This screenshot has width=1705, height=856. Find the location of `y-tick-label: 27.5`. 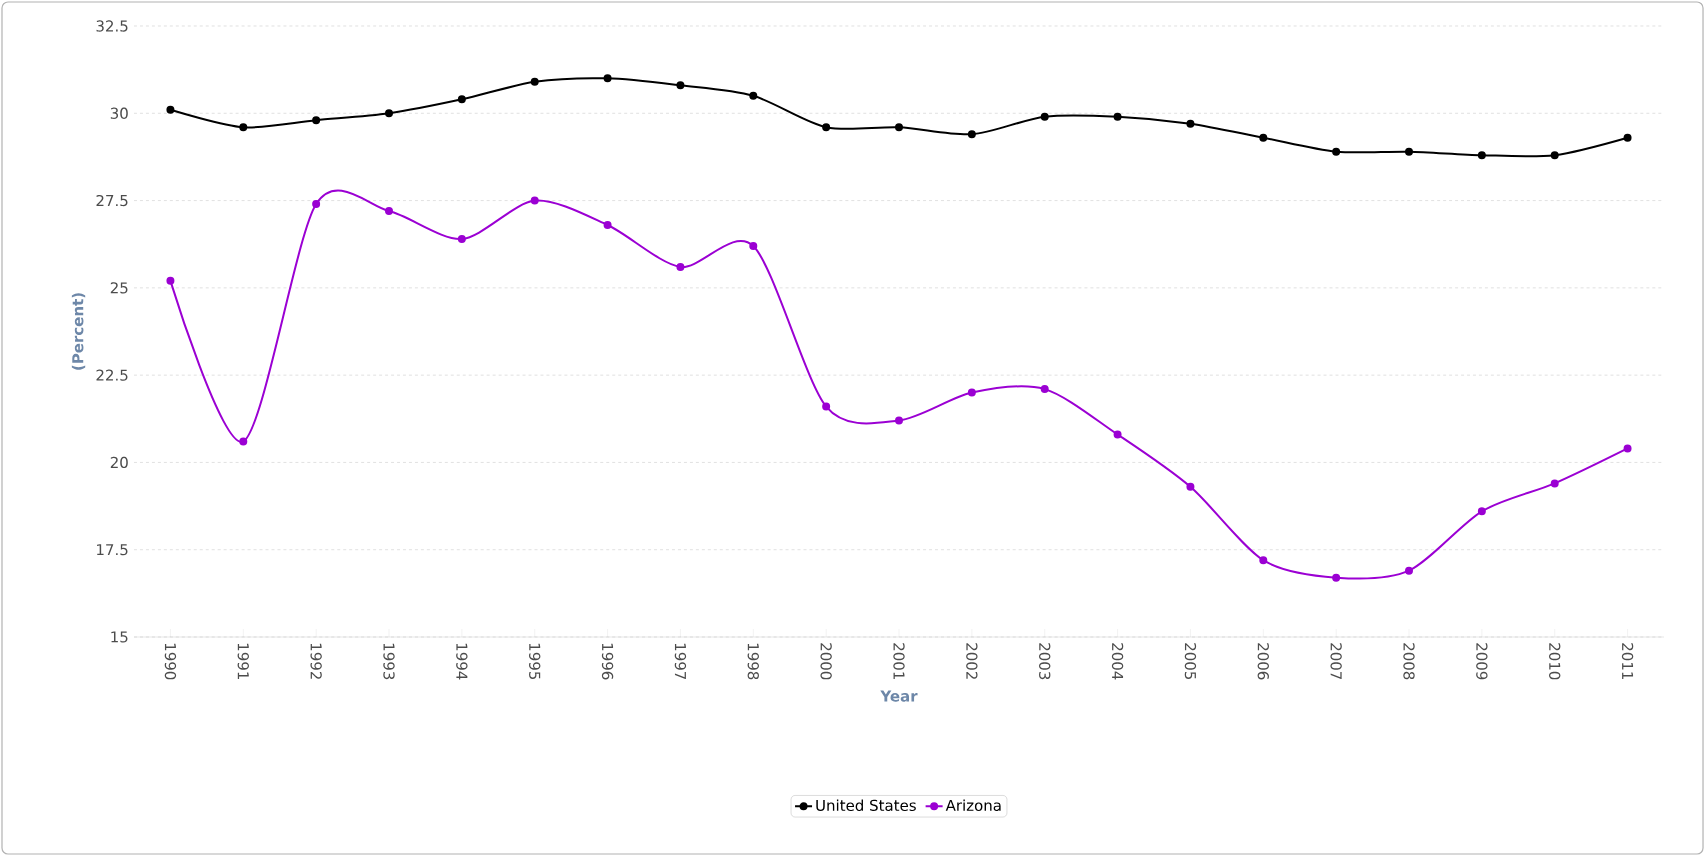

y-tick-label: 27.5 is located at coordinates (112, 200).